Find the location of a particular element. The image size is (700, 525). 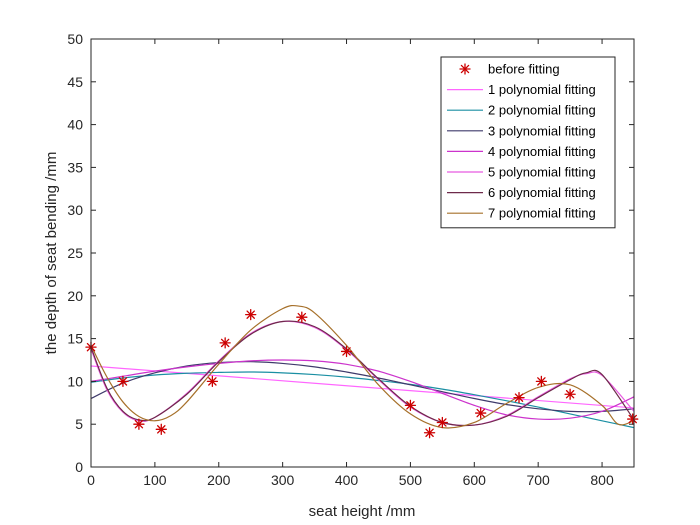

legend-label: 5 polynomial fitting is located at coordinates (542, 172).